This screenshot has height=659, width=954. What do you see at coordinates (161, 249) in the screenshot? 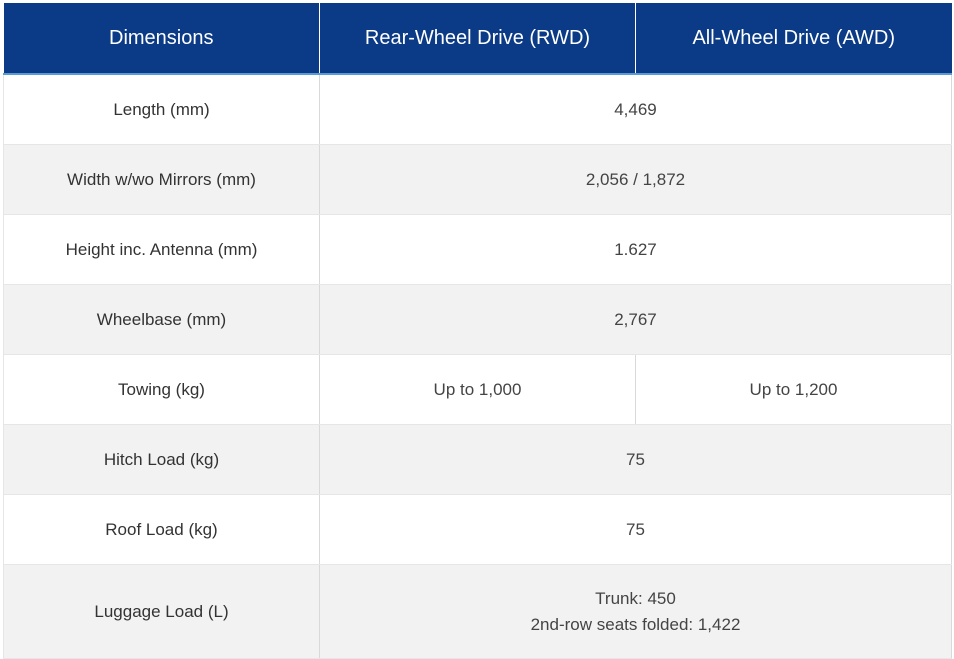
I see `row-label-height: Height inc. Antenna (mm)` at bounding box center [161, 249].